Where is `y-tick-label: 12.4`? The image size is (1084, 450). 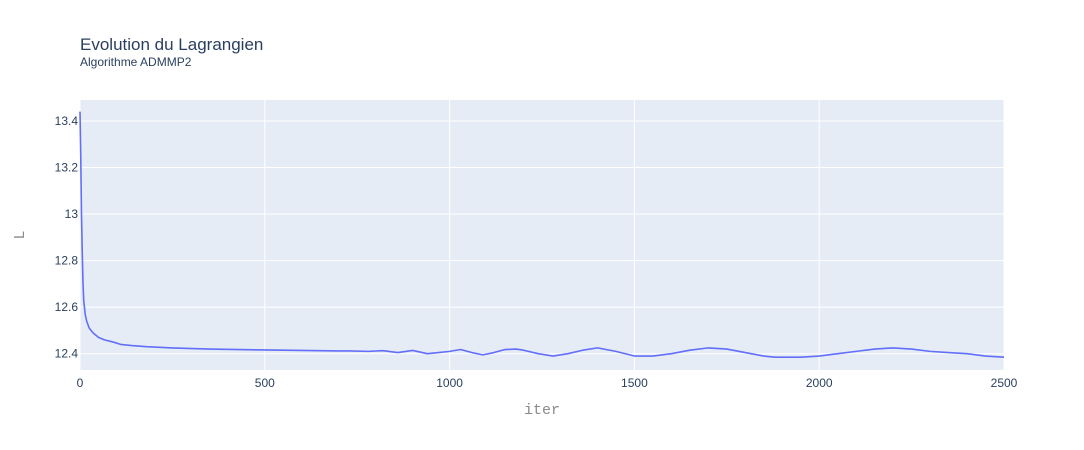 y-tick-label: 12.4 is located at coordinates (67, 354).